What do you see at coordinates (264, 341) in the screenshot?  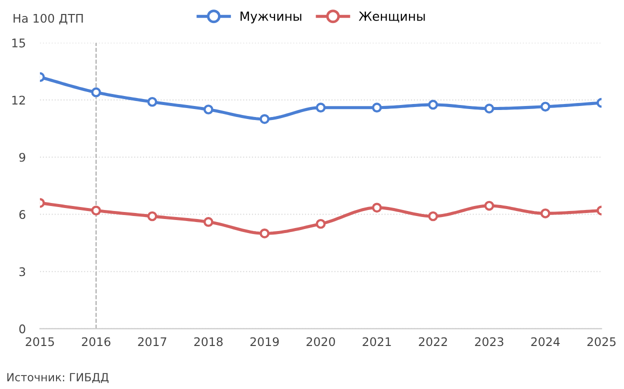 I see `x-tick-label: 2019` at bounding box center [264, 341].